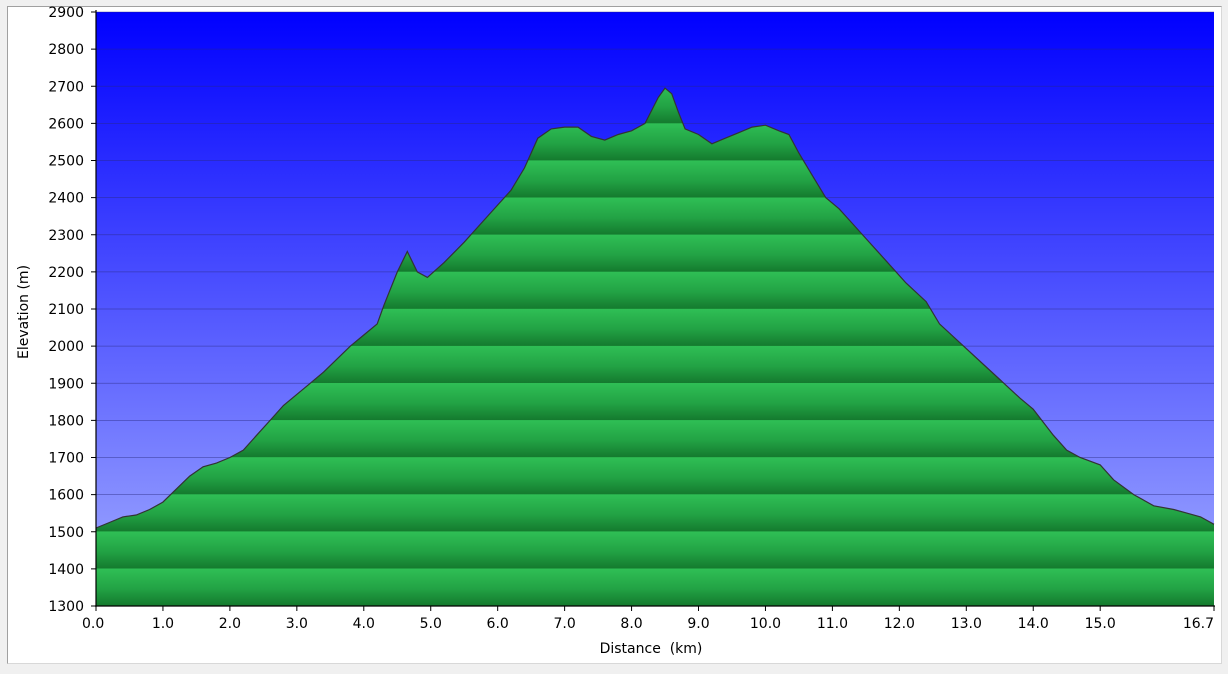  Describe the element at coordinates (966, 624) in the screenshot. I see `x-tick-label: 13.0` at that location.